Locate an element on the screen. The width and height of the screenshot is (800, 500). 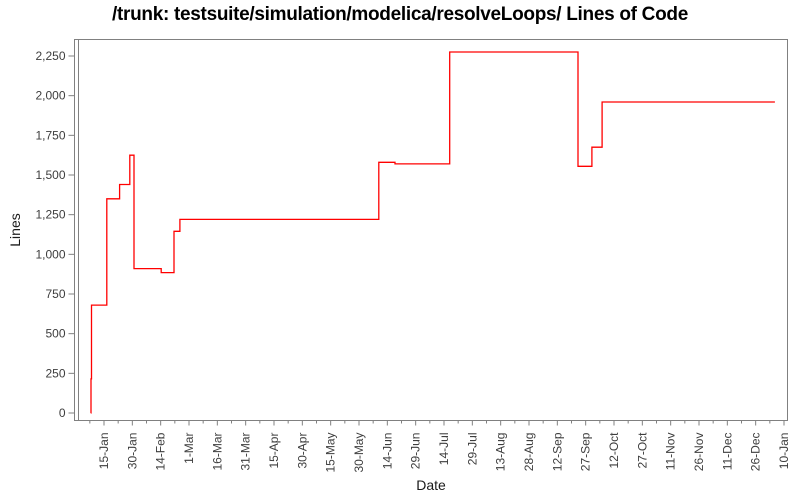
y-tick-label: 2,250 is located at coordinates (50, 56).